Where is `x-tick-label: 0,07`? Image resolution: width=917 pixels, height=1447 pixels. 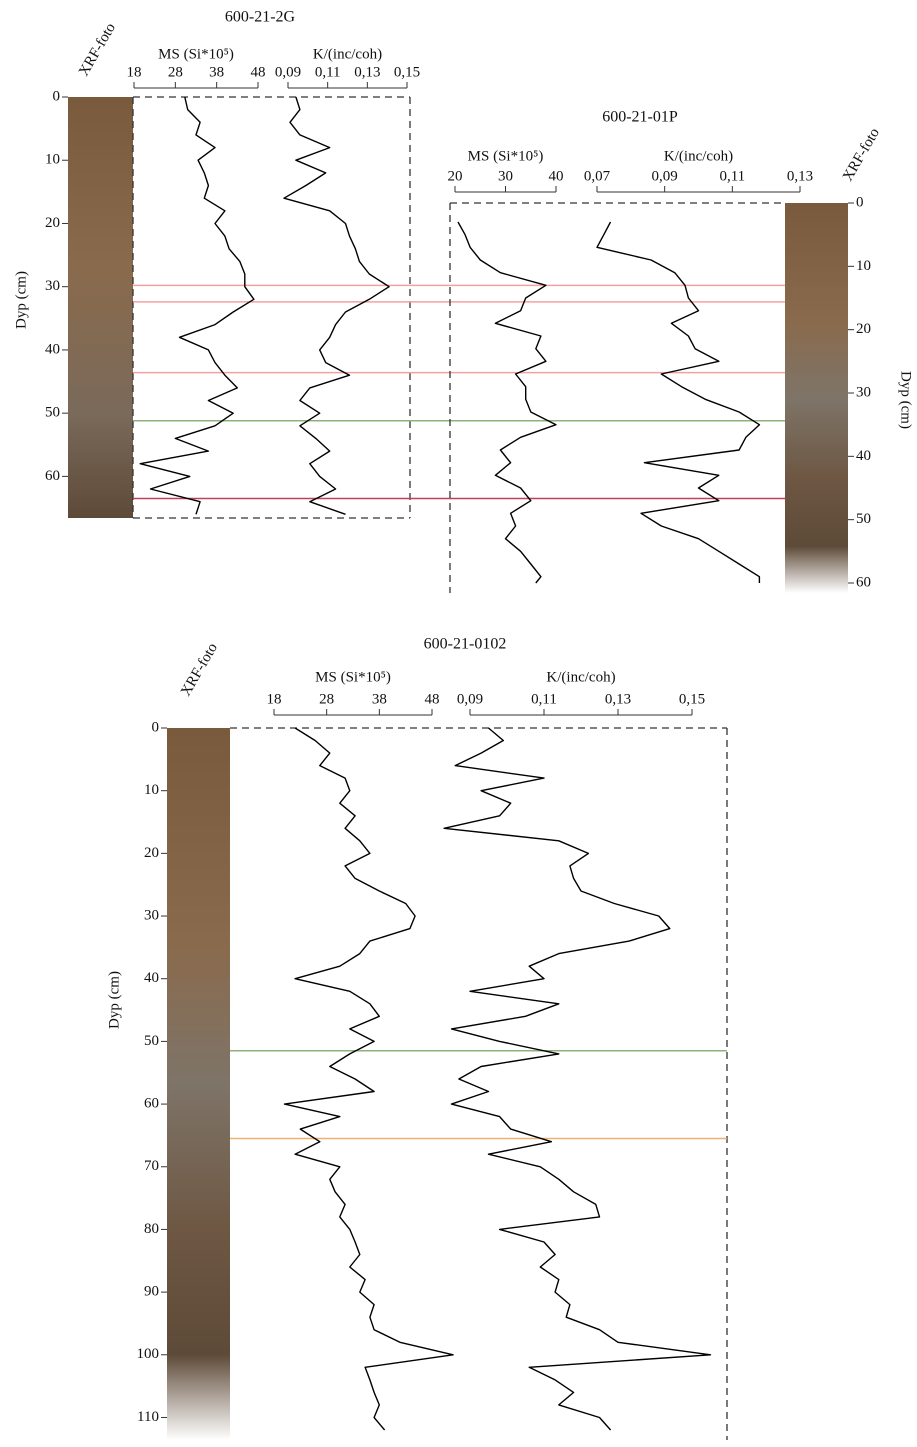 x-tick-label: 0,07 is located at coordinates (597, 176).